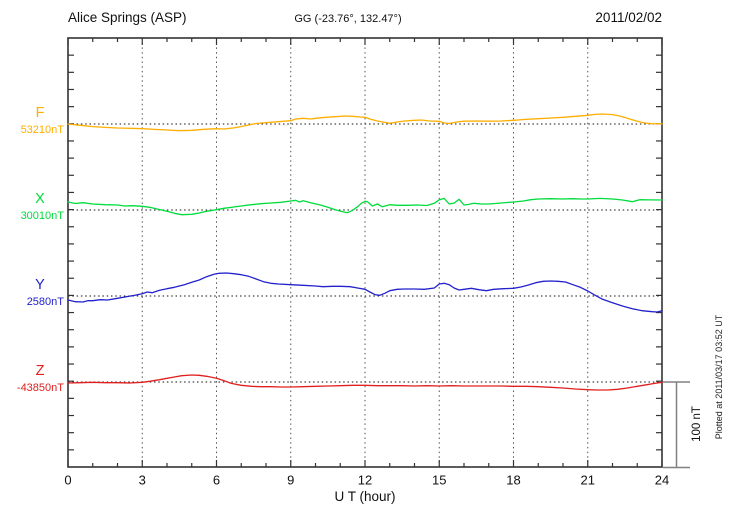 This screenshot has width=730, height=520. I want to click on x-tick-label: 24, so click(662, 480).